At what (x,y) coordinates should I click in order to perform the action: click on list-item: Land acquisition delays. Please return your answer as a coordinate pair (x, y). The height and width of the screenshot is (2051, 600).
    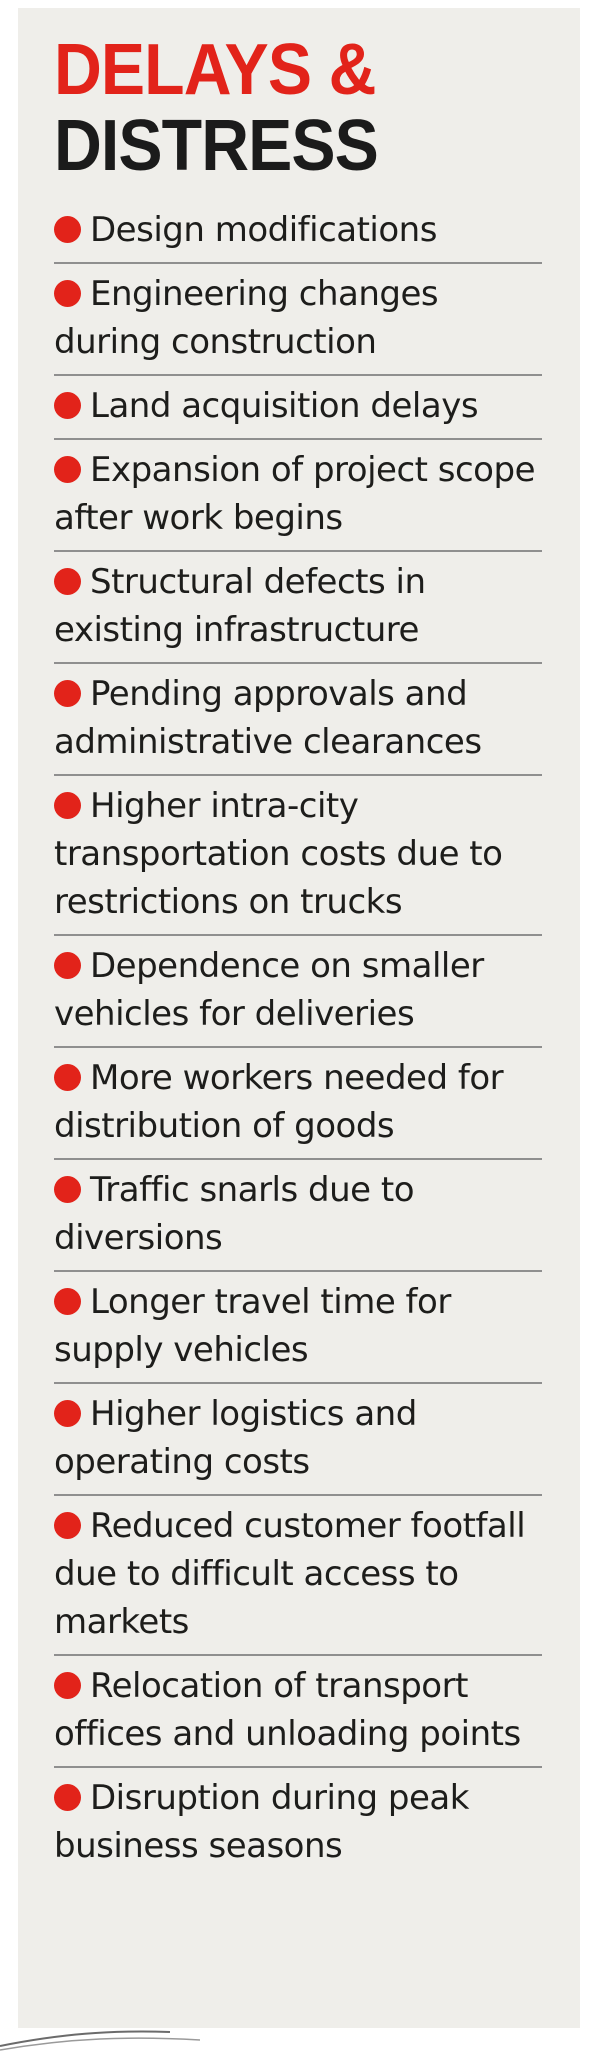
    Looking at the image, I should click on (298, 408).